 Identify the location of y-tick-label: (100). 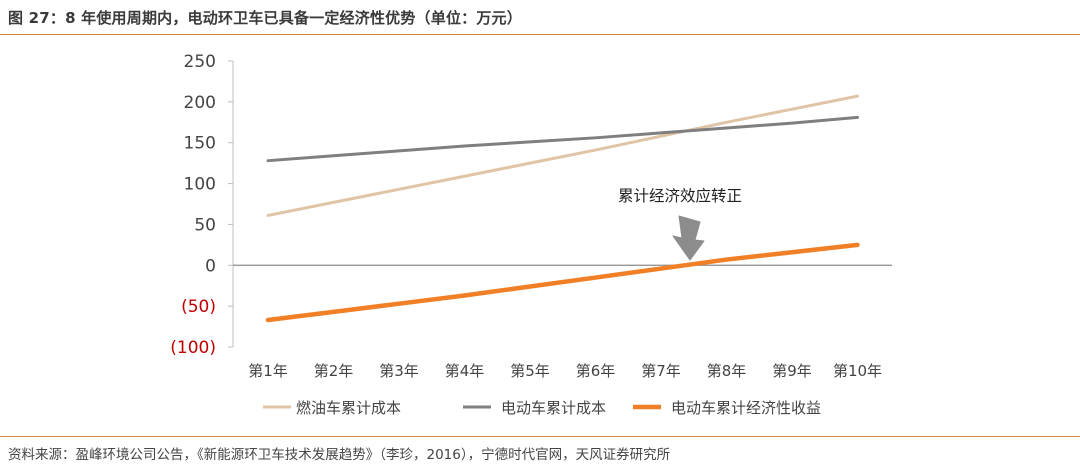
(193, 348).